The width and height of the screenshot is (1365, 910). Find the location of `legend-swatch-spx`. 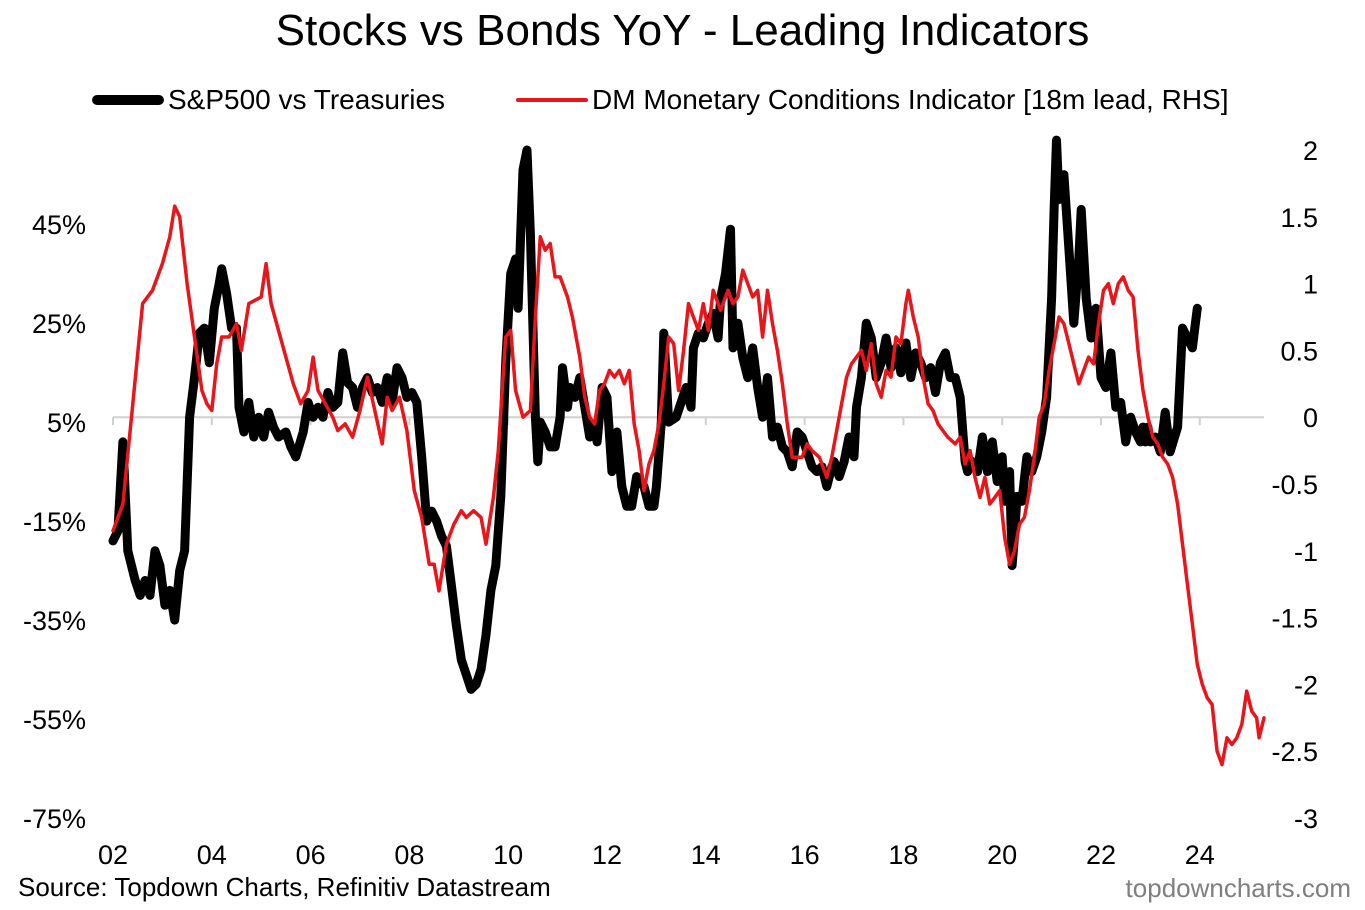

legend-swatch-spx is located at coordinates (128, 100).